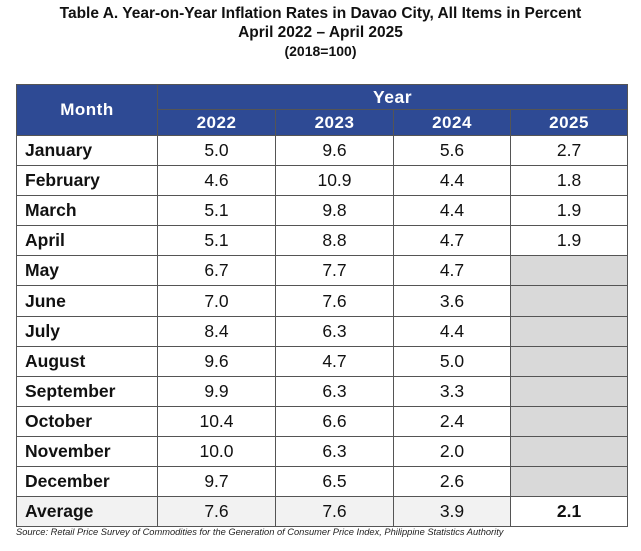  What do you see at coordinates (452, 421) in the screenshot?
I see `value-cell: 2.4` at bounding box center [452, 421].